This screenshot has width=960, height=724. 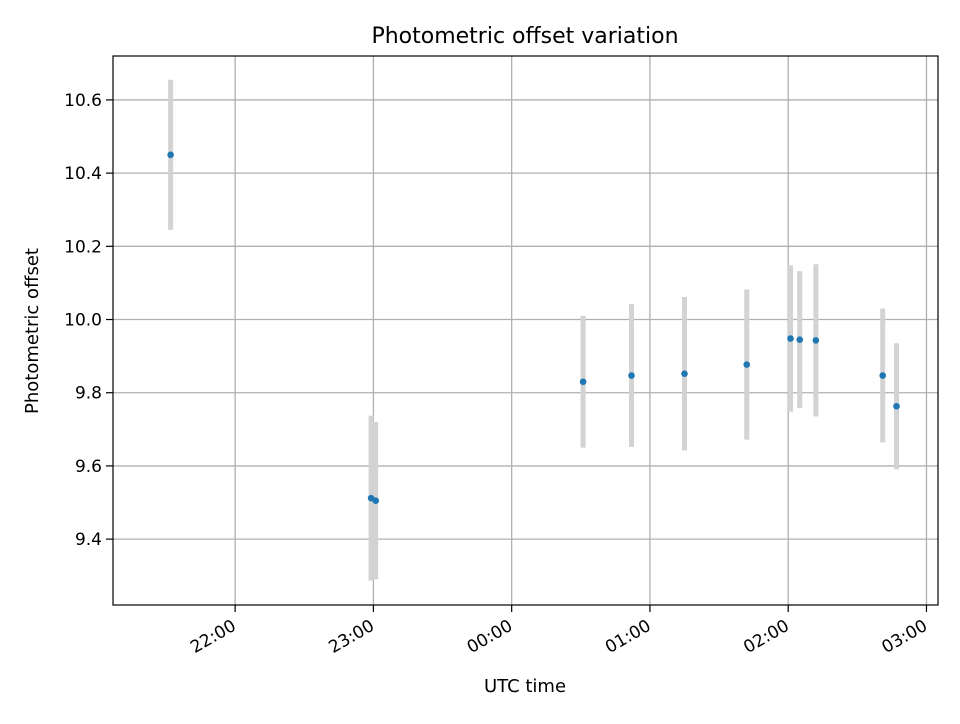 I want to click on y-axis-label: Photometric offset, so click(x=32, y=331).